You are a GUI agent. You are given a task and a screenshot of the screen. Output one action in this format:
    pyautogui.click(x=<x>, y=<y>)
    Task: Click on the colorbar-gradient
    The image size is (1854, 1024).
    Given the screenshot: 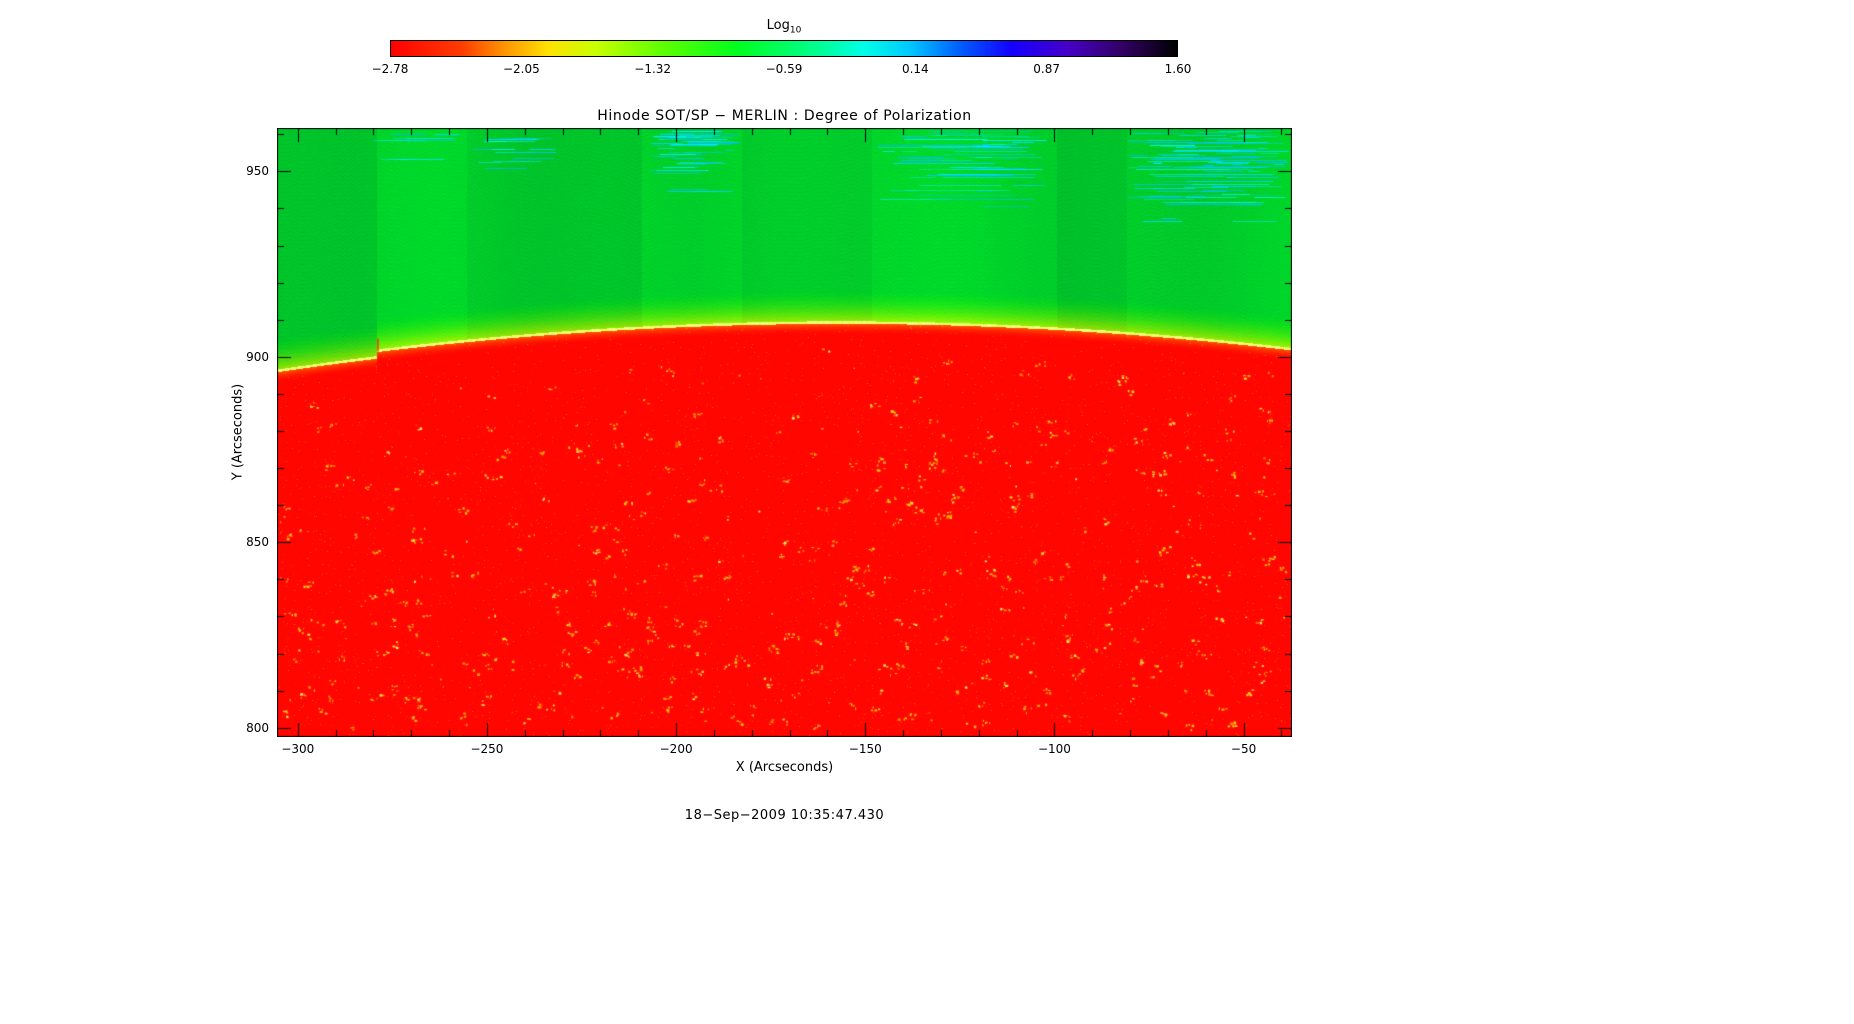 What is the action you would take?
    pyautogui.click(x=784, y=48)
    